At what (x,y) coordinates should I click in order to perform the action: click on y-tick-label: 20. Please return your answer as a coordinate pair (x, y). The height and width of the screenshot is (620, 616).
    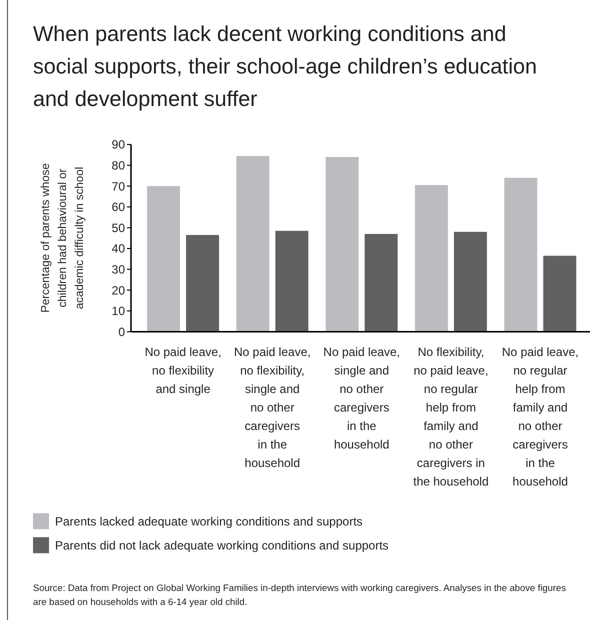
    Looking at the image, I should click on (119, 290).